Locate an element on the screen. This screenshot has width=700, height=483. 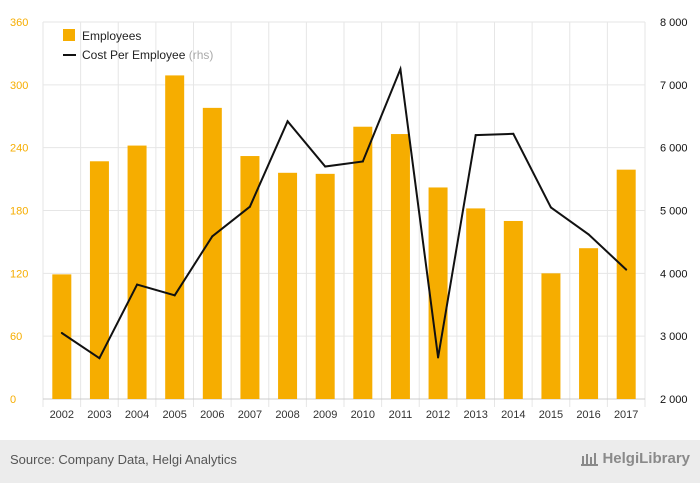
x-tick-label: 2003 is located at coordinates (99, 415).